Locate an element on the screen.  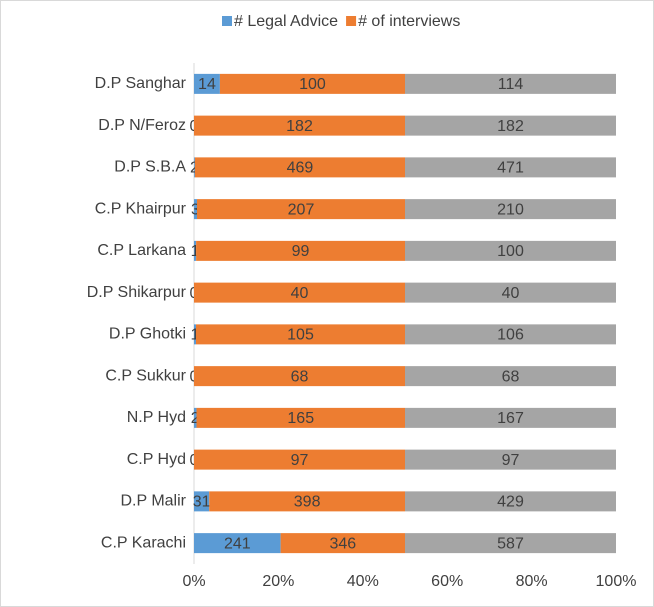
y-tick-label: N.P Hyd is located at coordinates (156, 417).